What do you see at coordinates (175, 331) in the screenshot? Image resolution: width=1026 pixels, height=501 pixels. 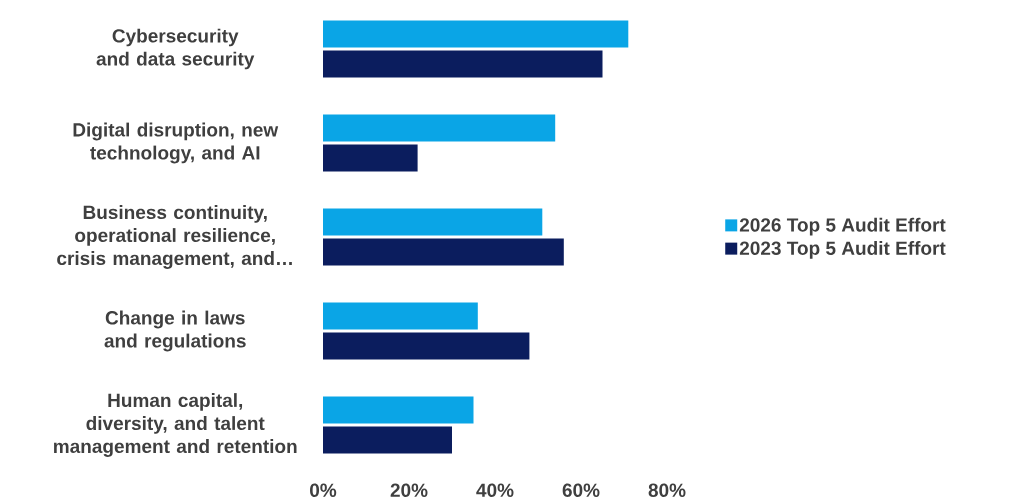 I see `y-tick-label: Change in laws and regulations` at bounding box center [175, 331].